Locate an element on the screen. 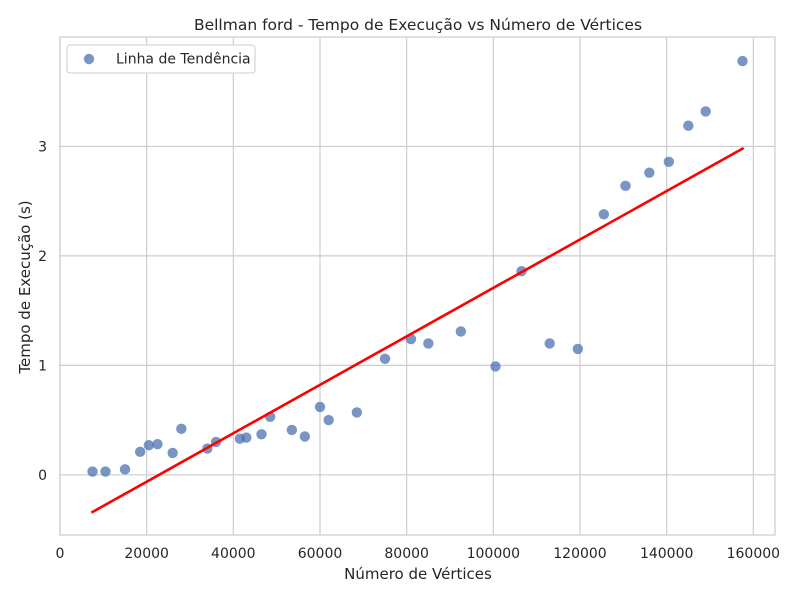  x-tick-label: 40000 is located at coordinates (233, 554).